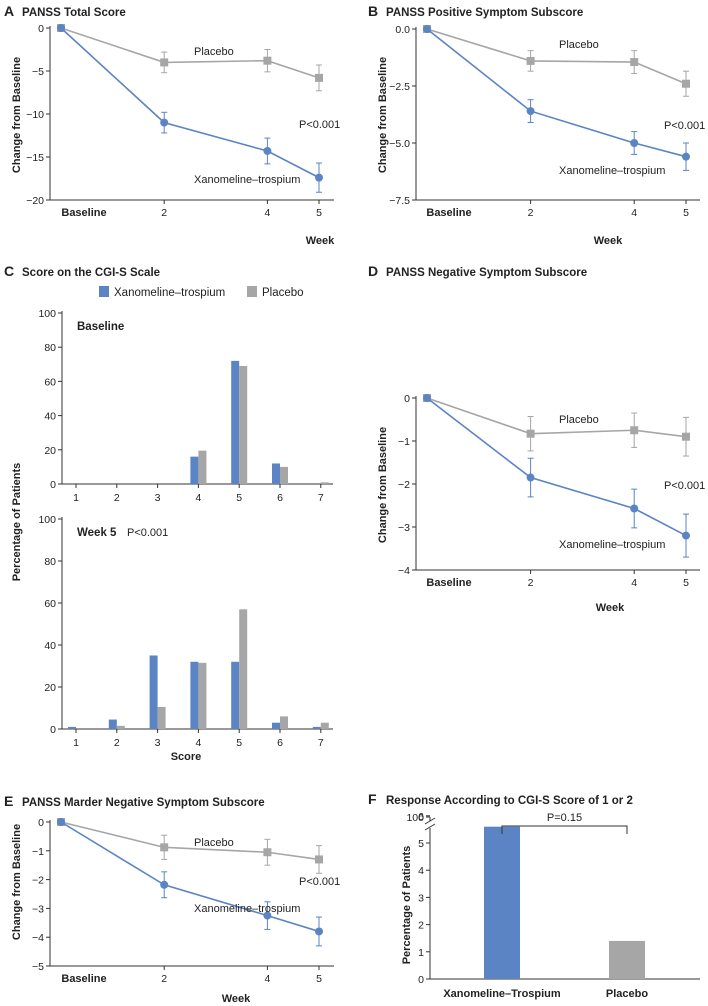  Describe the element at coordinates (214, 843) in the screenshot. I see `placebo-series-label: Placebo` at that location.